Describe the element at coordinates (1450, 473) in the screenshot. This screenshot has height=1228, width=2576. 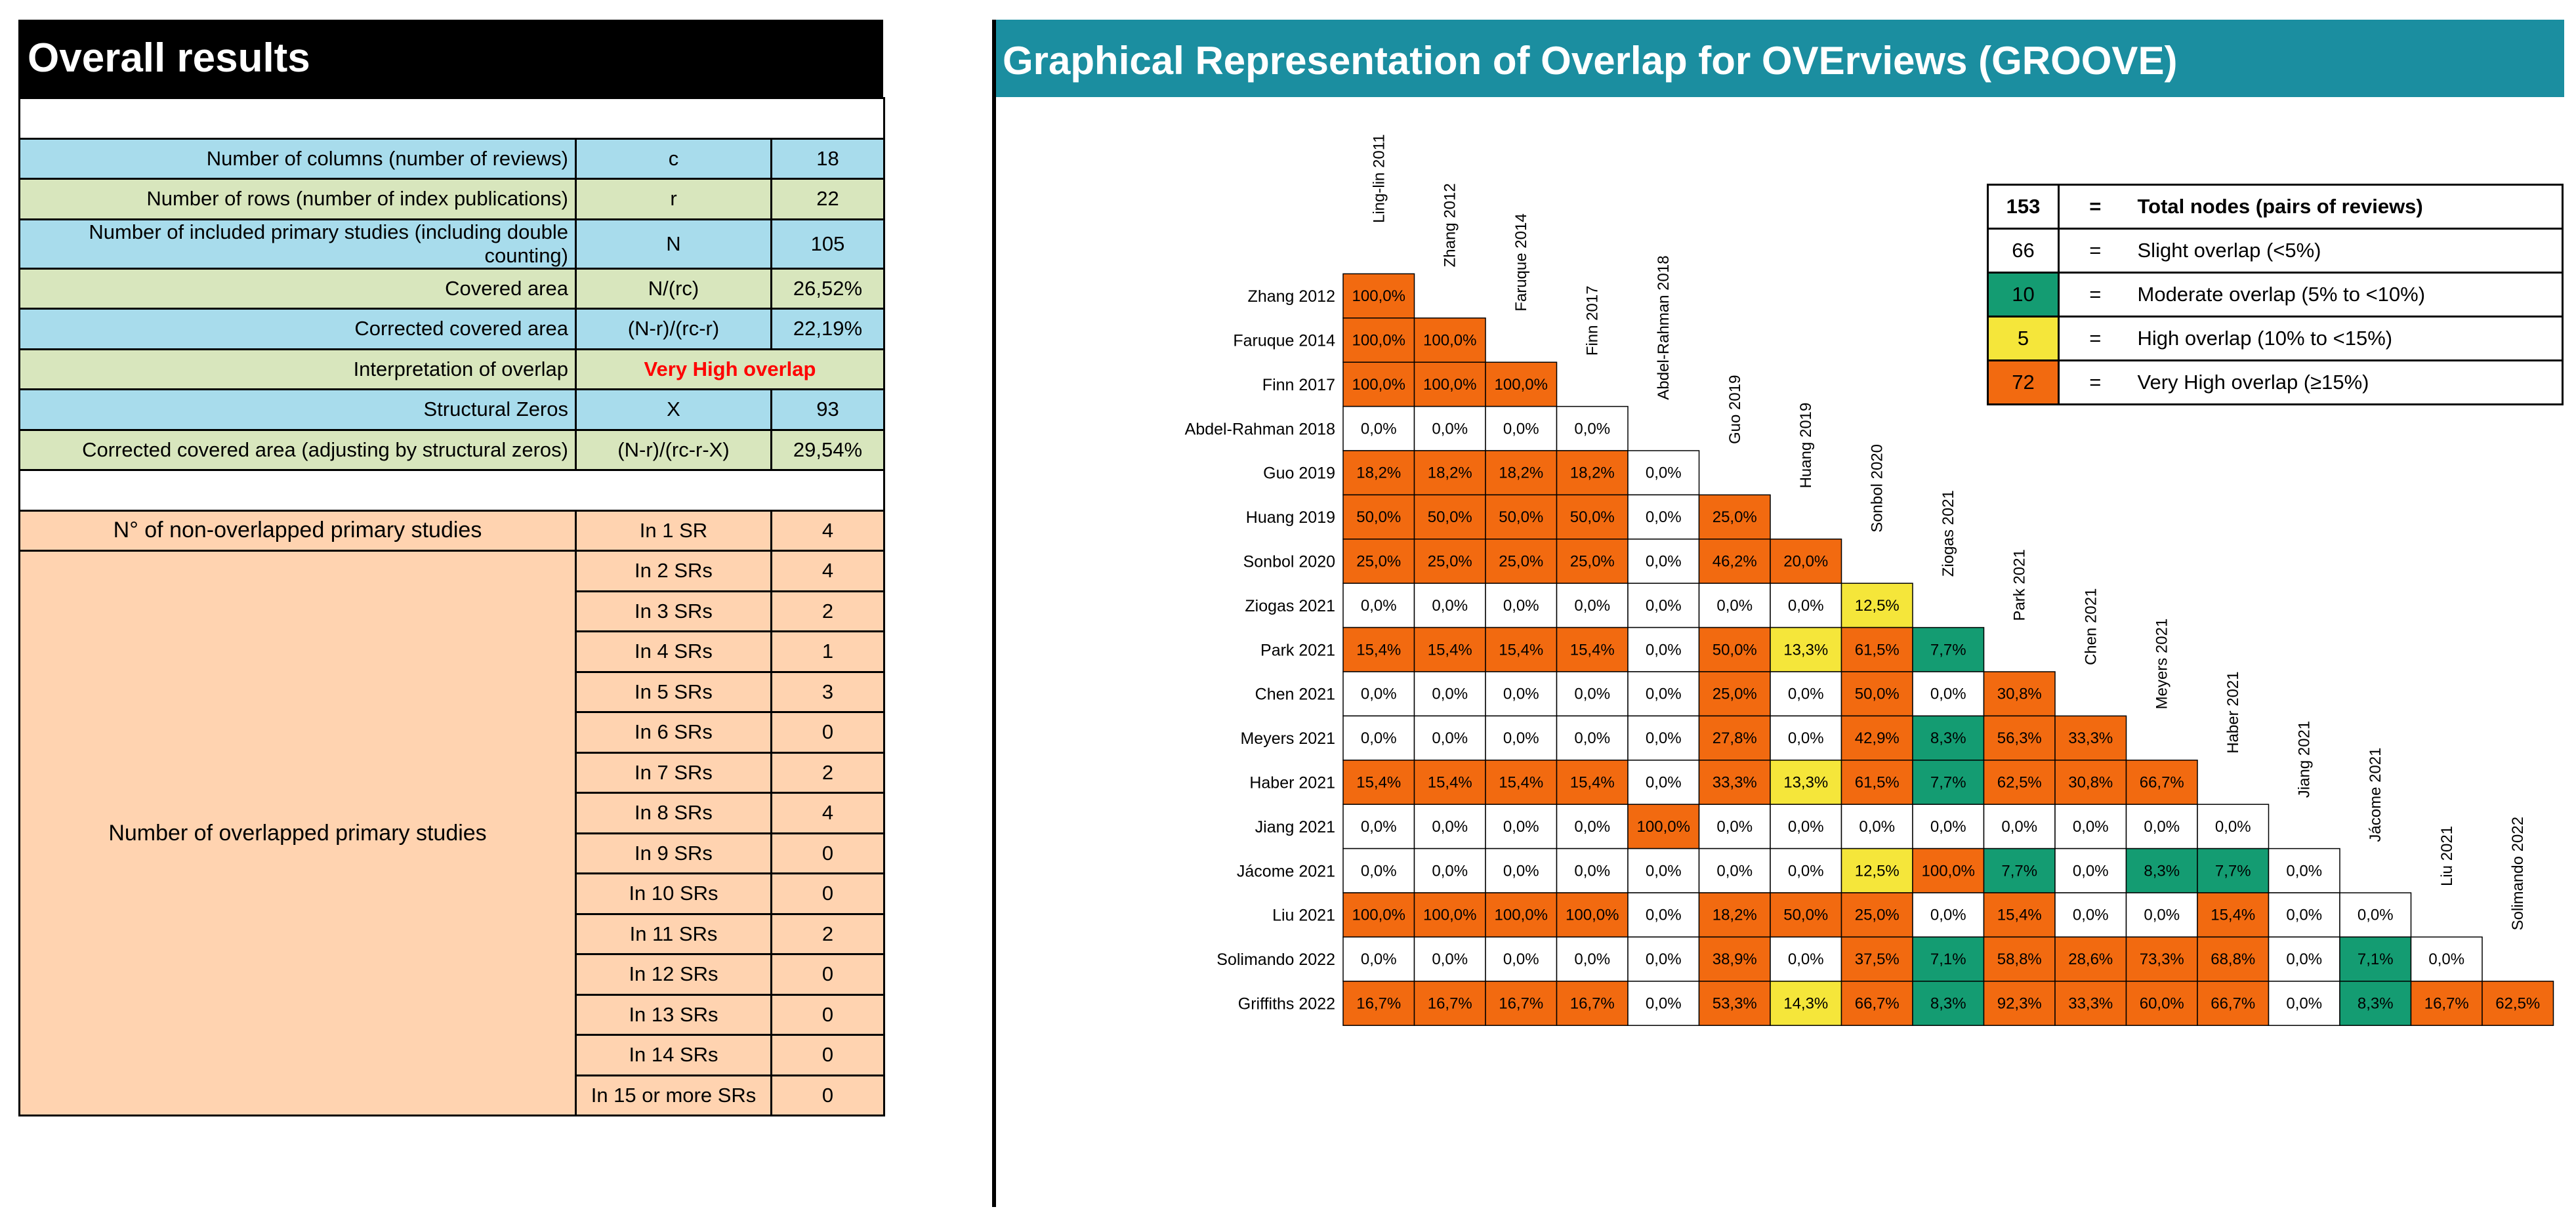
I see `overlap-value: 18,2%` at that location.